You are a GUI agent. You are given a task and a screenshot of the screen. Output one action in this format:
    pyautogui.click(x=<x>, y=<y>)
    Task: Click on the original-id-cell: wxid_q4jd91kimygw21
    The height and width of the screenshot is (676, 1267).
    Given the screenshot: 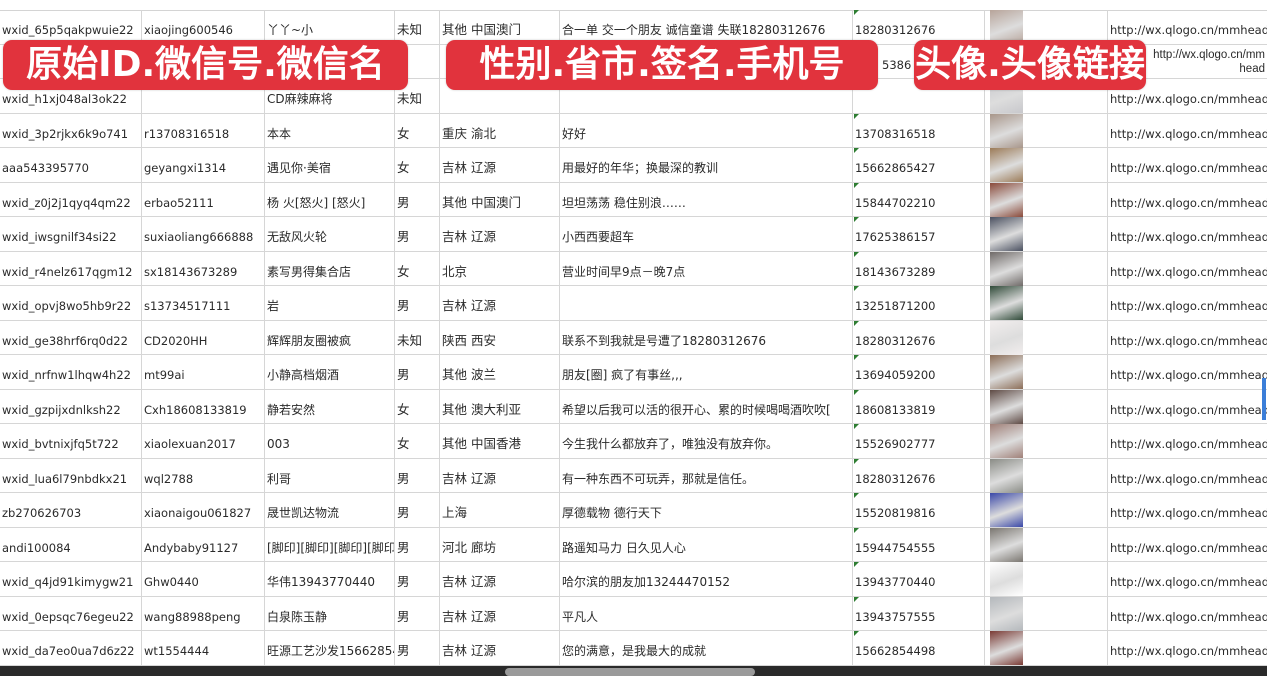 What is the action you would take?
    pyautogui.click(x=71, y=579)
    